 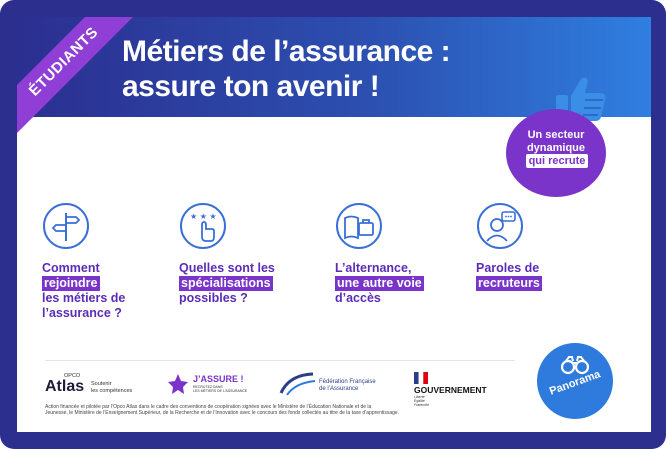 I want to click on badge-line-2: dynamique, so click(x=556, y=148).